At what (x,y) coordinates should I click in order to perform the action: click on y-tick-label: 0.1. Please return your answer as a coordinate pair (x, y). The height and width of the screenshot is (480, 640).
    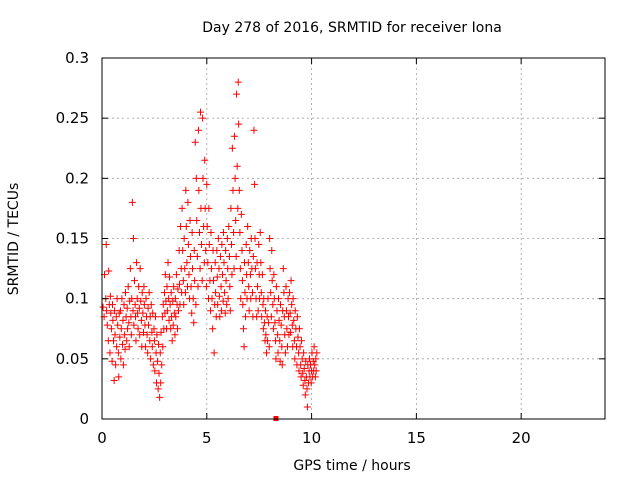
    Looking at the image, I should click on (77, 299).